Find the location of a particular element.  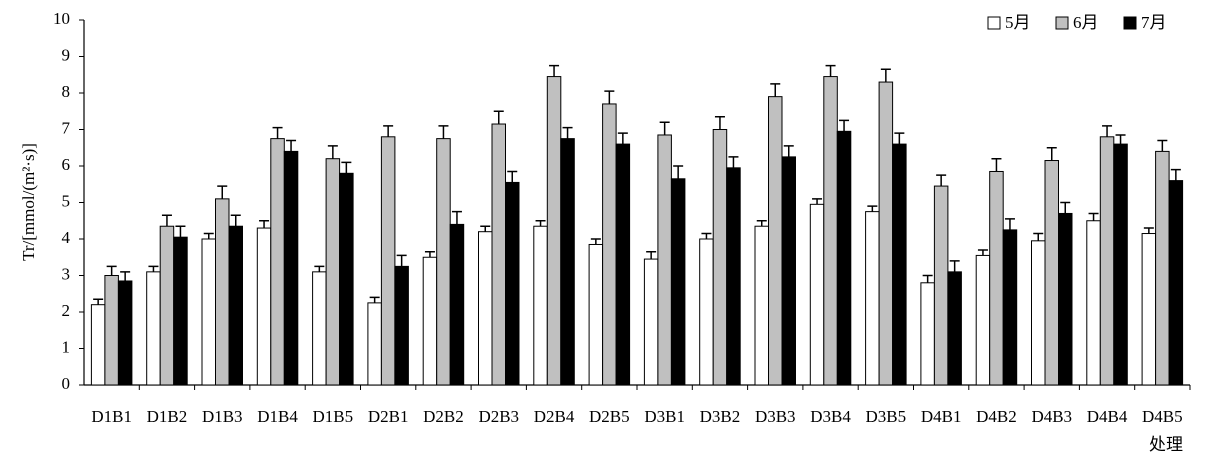

legend-label: 7月 is located at coordinates (1154, 22).